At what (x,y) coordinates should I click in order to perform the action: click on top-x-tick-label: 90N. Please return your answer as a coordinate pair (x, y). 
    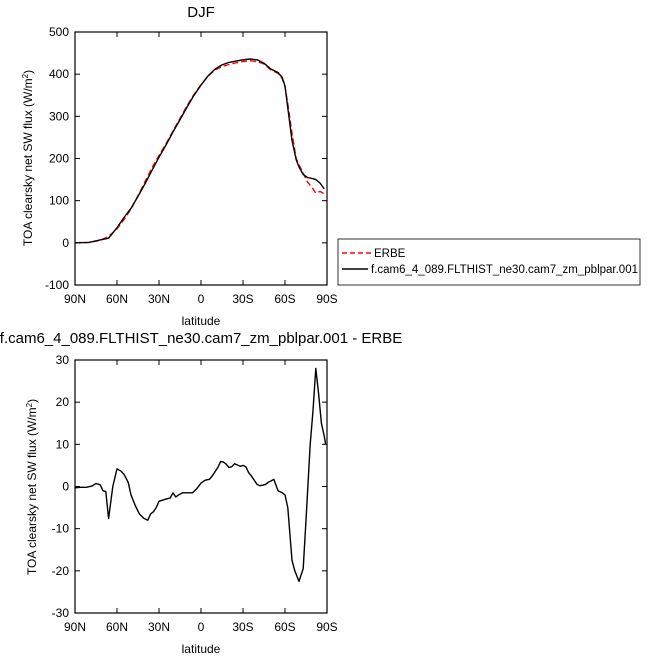
    Looking at the image, I should click on (75, 299).